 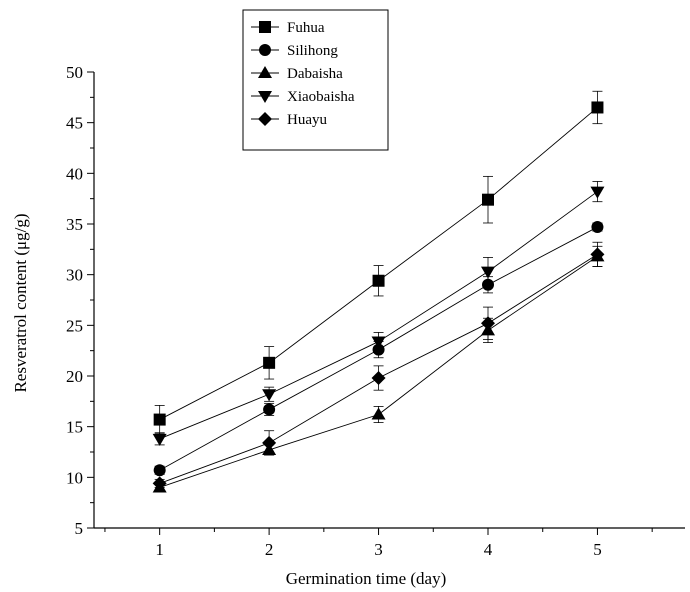 I want to click on legend-label-xiaobaisha: Xiaobaisha, so click(x=321, y=97).